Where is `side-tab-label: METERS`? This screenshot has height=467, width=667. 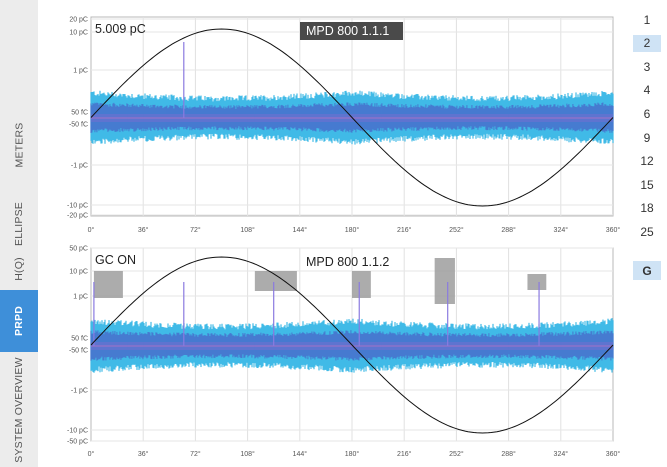 side-tab-label: METERS is located at coordinates (19, 145).